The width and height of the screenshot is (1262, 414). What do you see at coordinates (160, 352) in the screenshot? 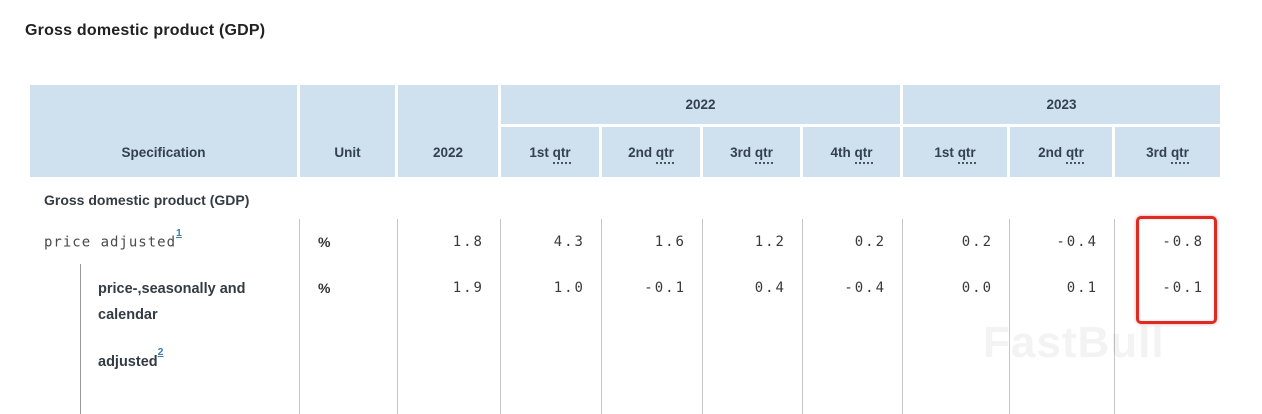
I see `footnote-2-link: 2` at bounding box center [160, 352].